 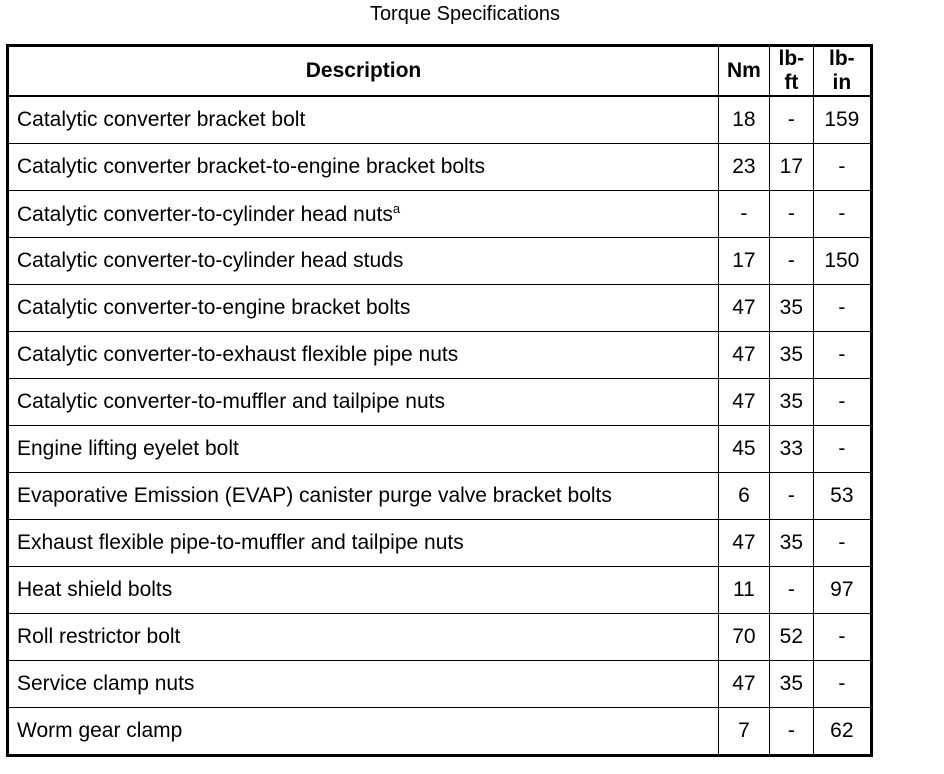 I want to click on nm-cell: 6, so click(x=744, y=496).